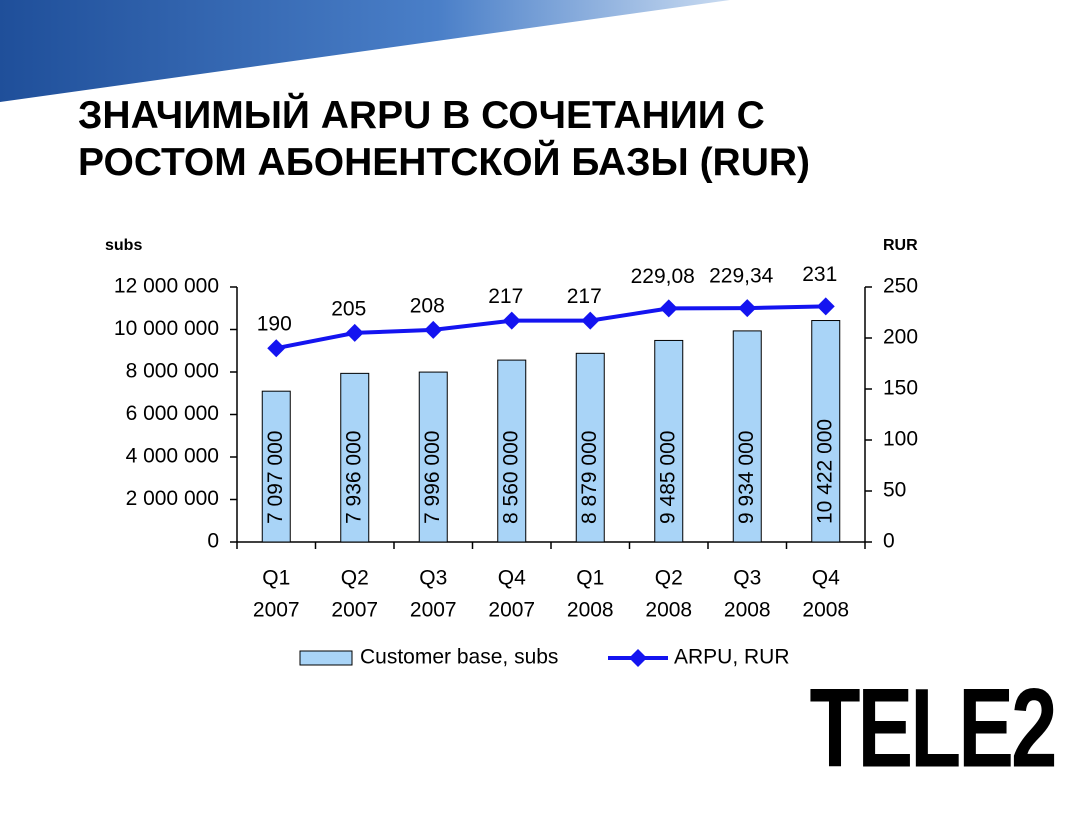 The width and height of the screenshot is (1090, 814). I want to click on line-value-label: 231, so click(819, 274).